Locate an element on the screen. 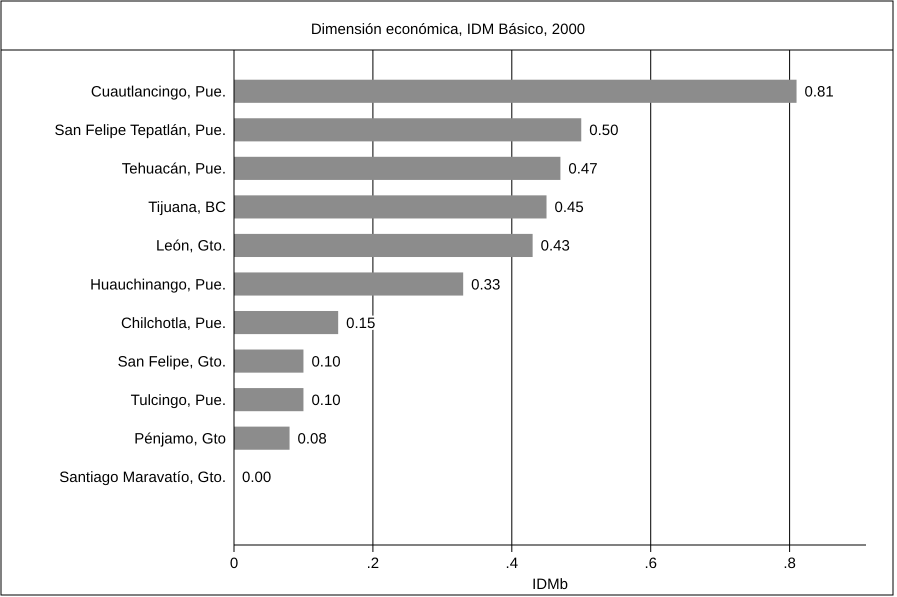 This screenshot has height=597, width=897. x-axis-title: IDMb is located at coordinates (550, 584).